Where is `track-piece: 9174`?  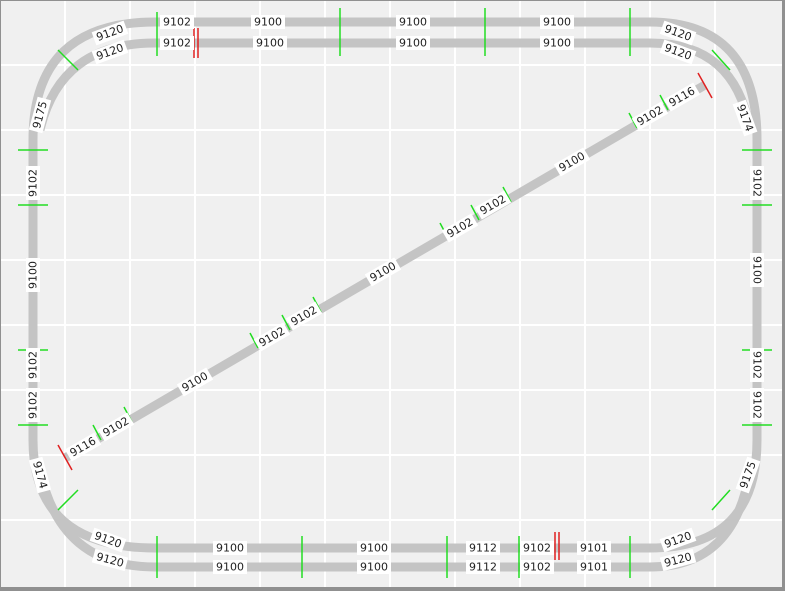 track-piece: 9174 is located at coordinates (40, 475).